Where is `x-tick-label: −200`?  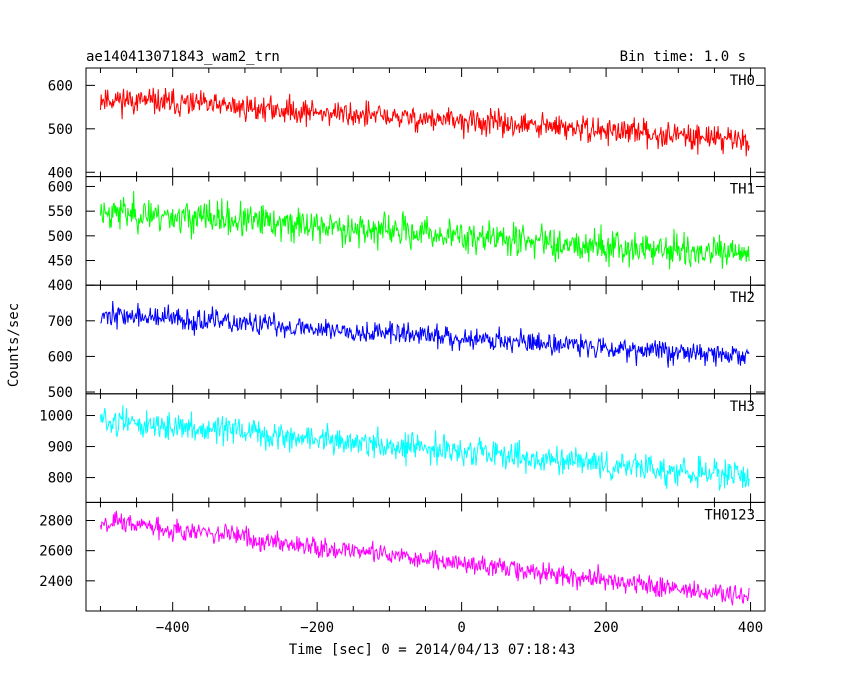 x-tick-label: −200 is located at coordinates (317, 628).